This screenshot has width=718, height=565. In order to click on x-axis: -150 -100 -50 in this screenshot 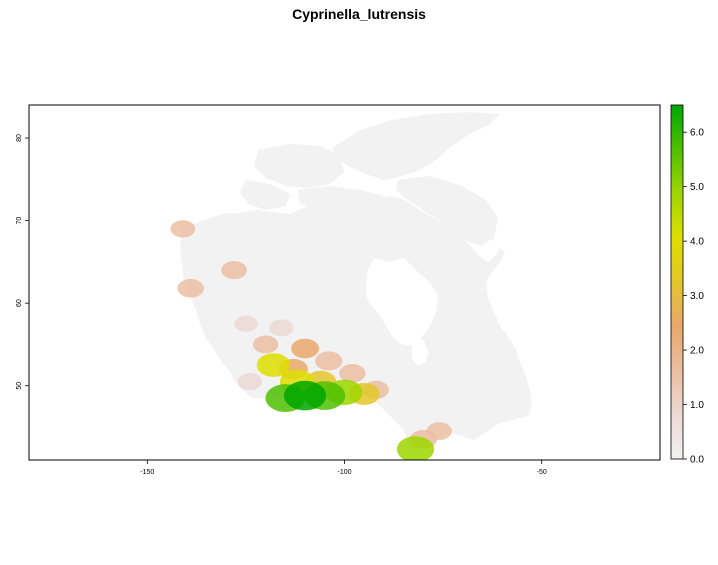, I will do `click(343, 468)`.